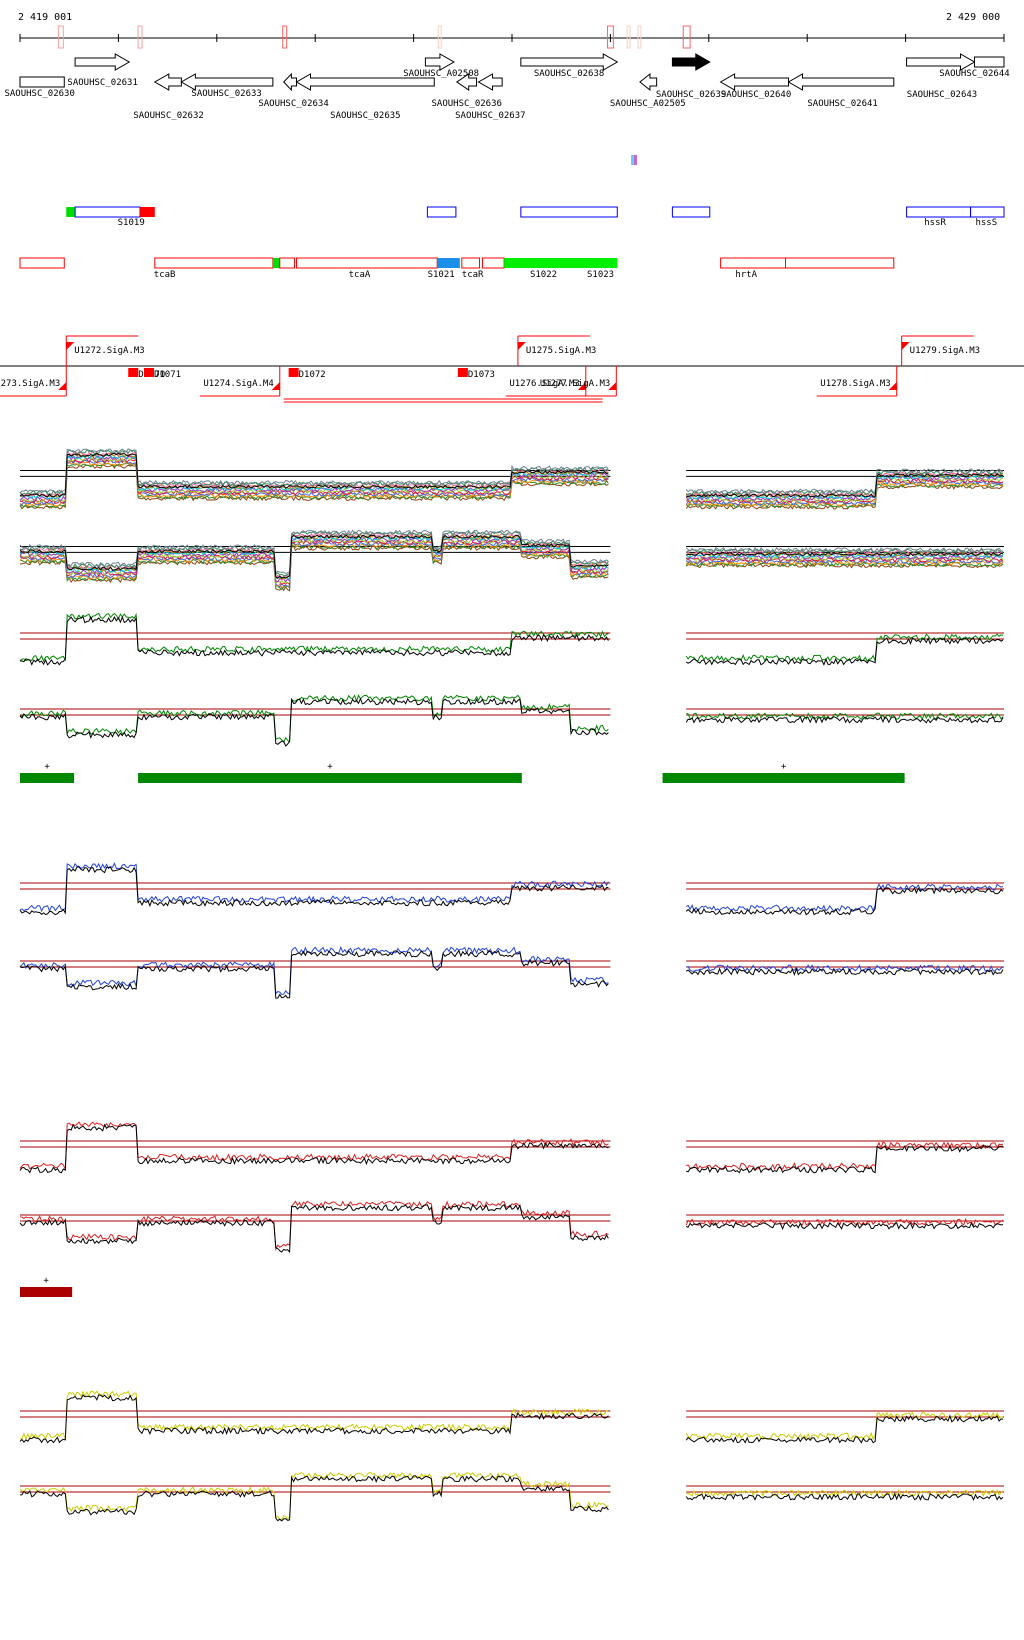 This screenshot has height=1640, width=1024. What do you see at coordinates (691, 95) in the screenshot?
I see `gene-label: SAOUHSC_02639` at bounding box center [691, 95].